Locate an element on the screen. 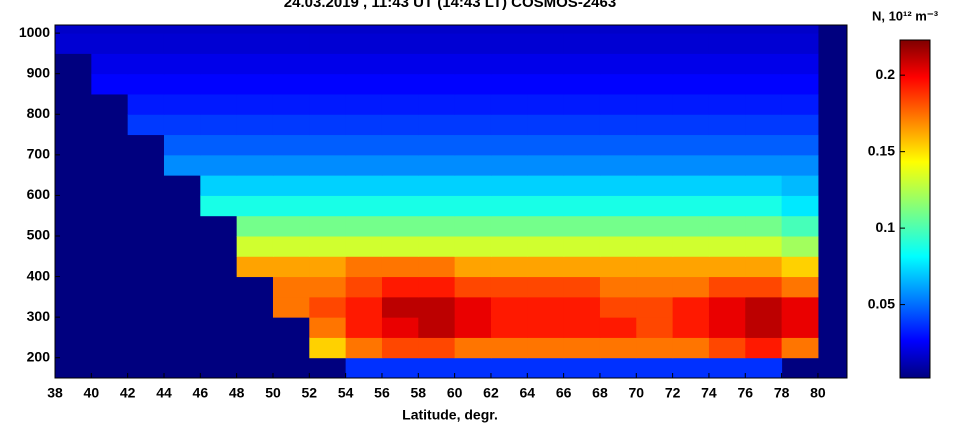 This screenshot has height=427, width=961. x-tick-label: 58 is located at coordinates (419, 393).